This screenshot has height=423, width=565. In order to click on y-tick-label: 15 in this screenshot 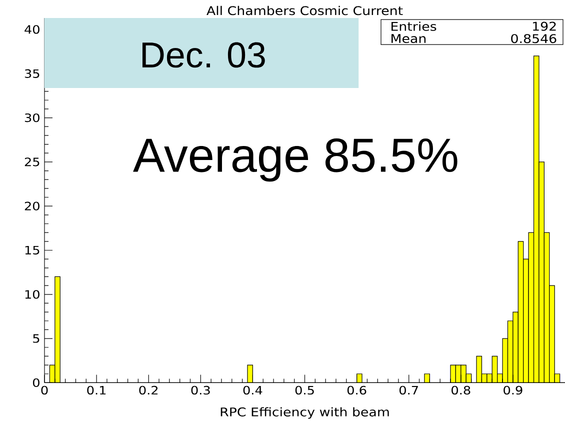, I will do `click(32, 250)`.